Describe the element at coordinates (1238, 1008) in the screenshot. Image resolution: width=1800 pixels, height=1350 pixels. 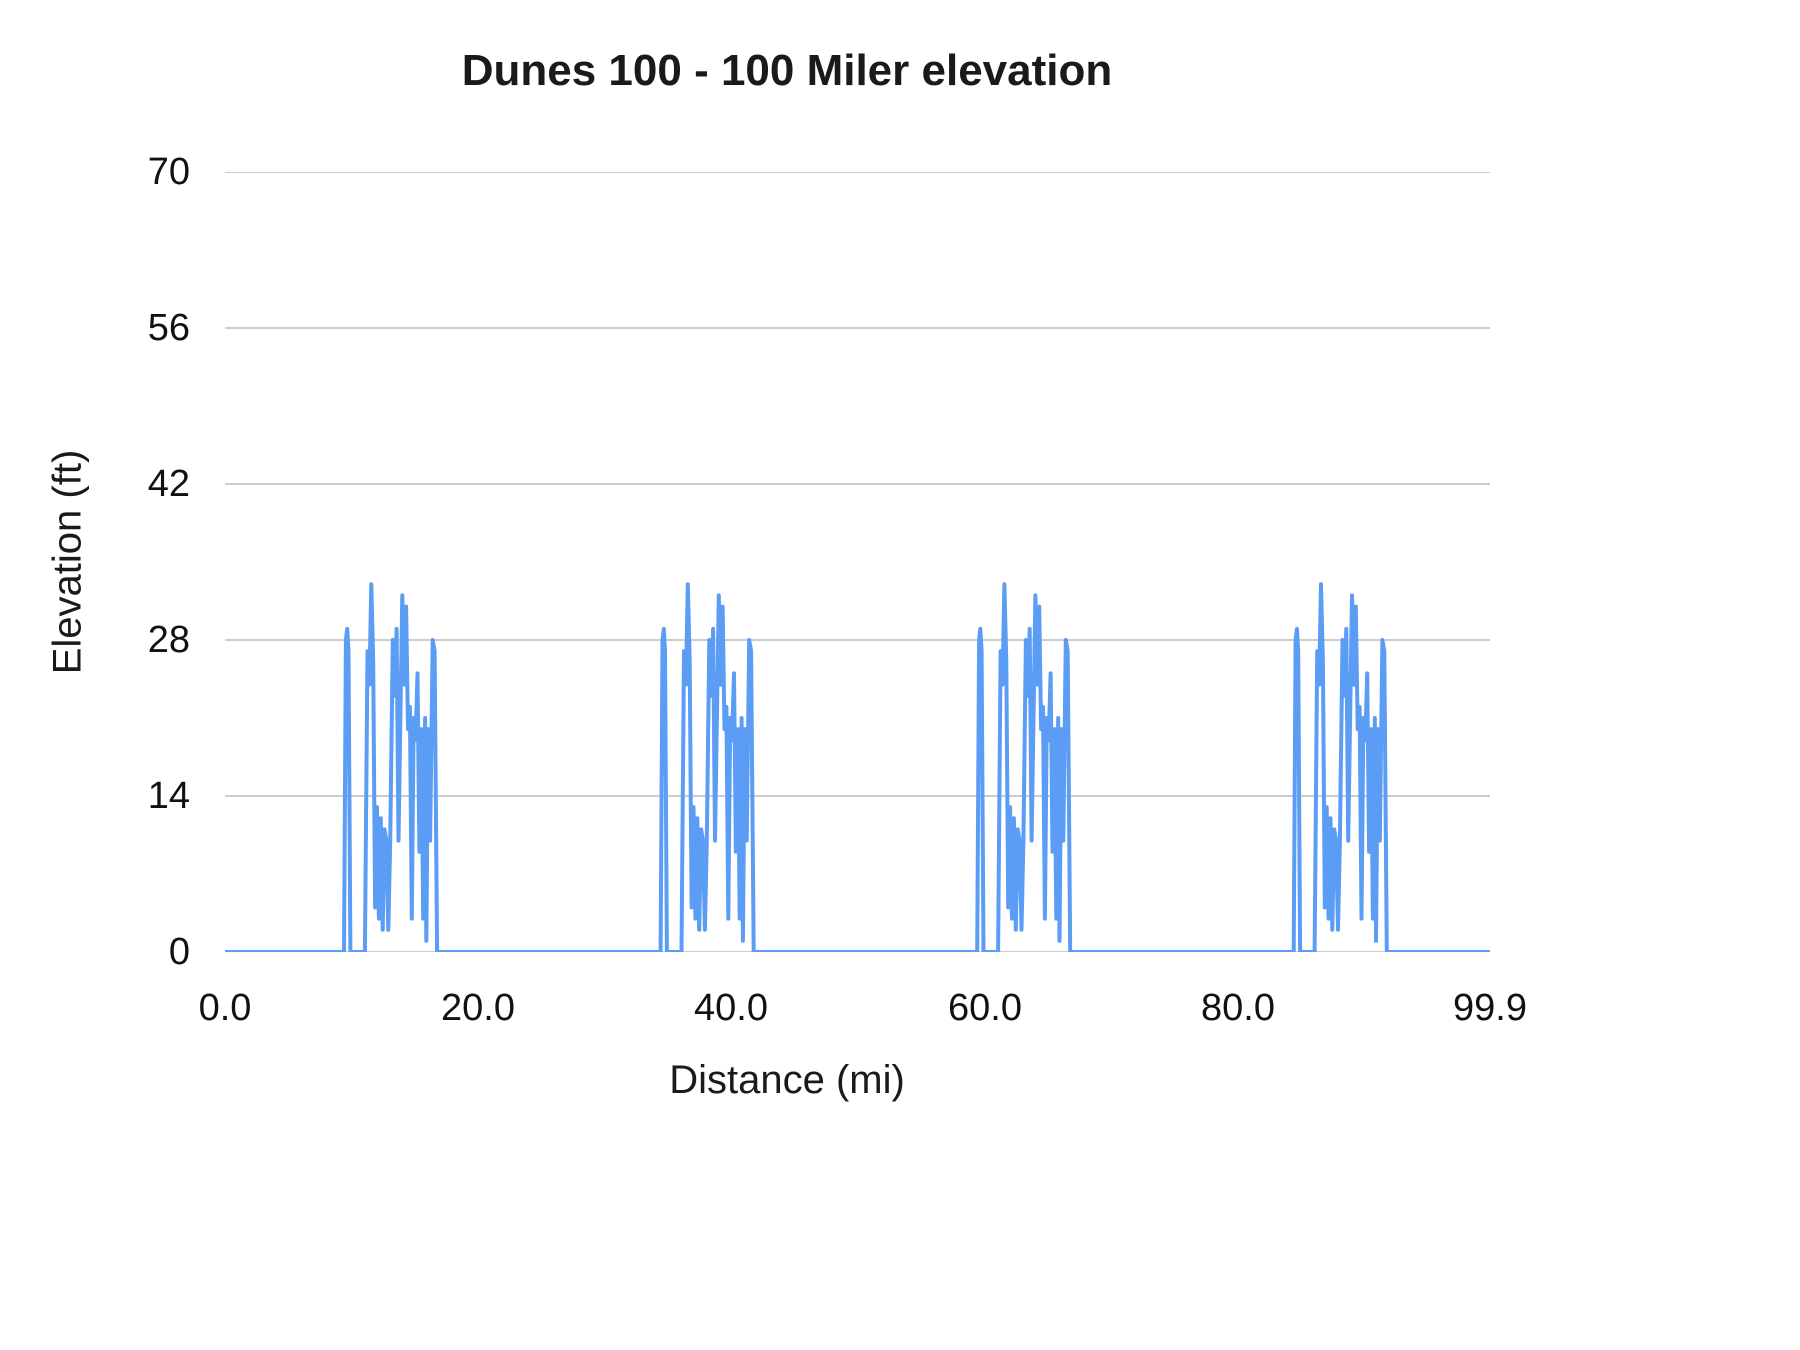
I see `x-tick-label-80: 80.0` at that location.